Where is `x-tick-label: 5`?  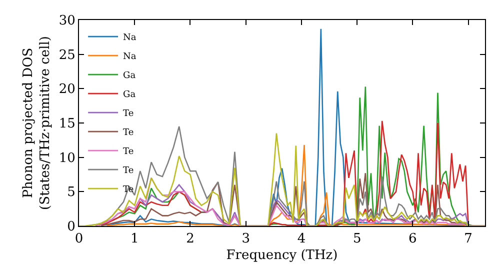 x-tick-label: 5 is located at coordinates (357, 239).